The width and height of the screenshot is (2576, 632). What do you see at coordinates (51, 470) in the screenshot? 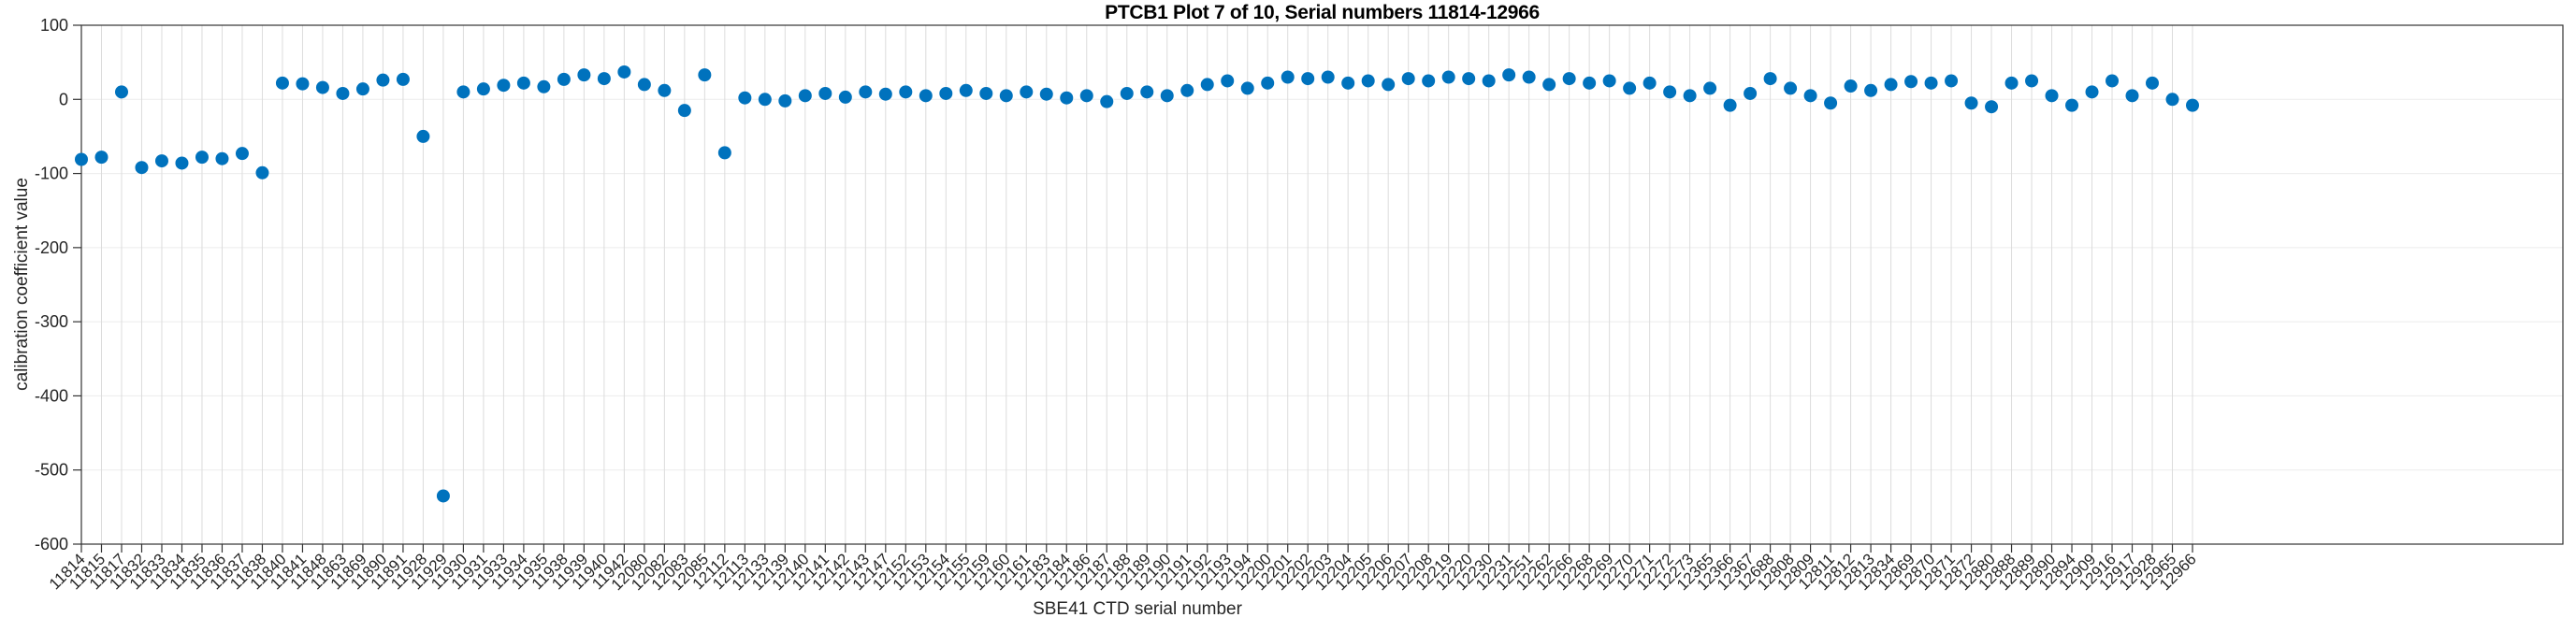
I see `y-tick-label: -500` at bounding box center [51, 470].